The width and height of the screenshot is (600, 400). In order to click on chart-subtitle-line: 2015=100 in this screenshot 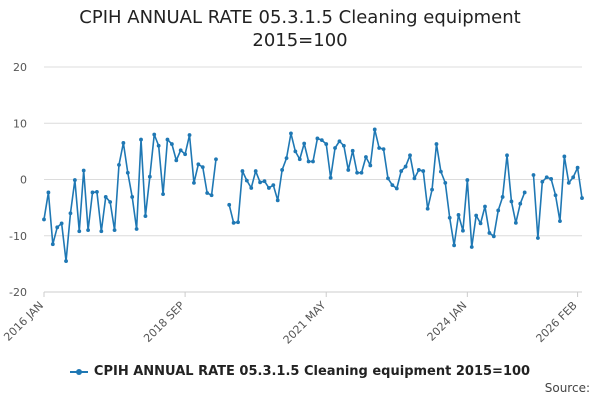, I will do `click(300, 40)`.